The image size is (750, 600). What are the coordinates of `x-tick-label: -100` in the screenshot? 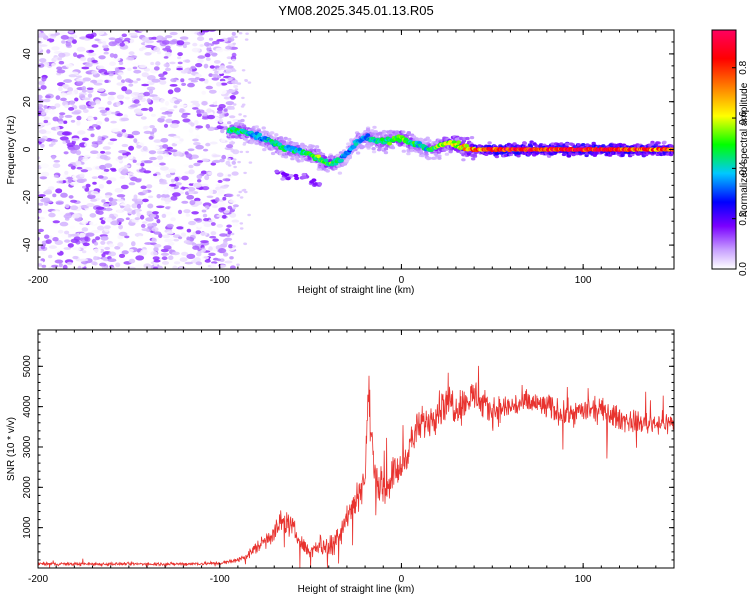 It's located at (220, 280).